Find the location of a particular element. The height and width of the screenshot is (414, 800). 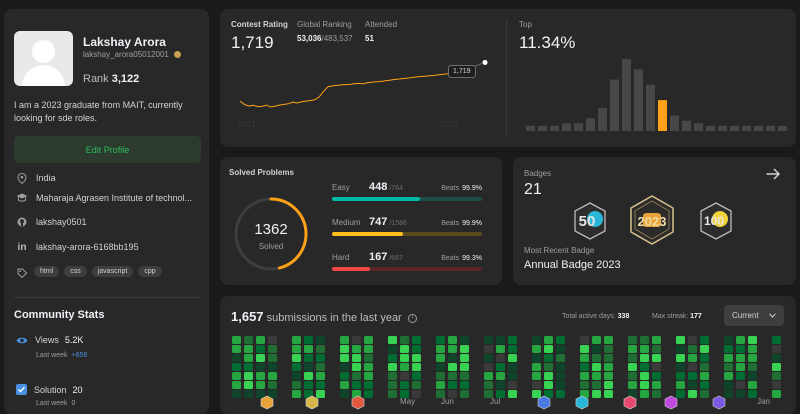

skill-tag: html is located at coordinates (47, 271).